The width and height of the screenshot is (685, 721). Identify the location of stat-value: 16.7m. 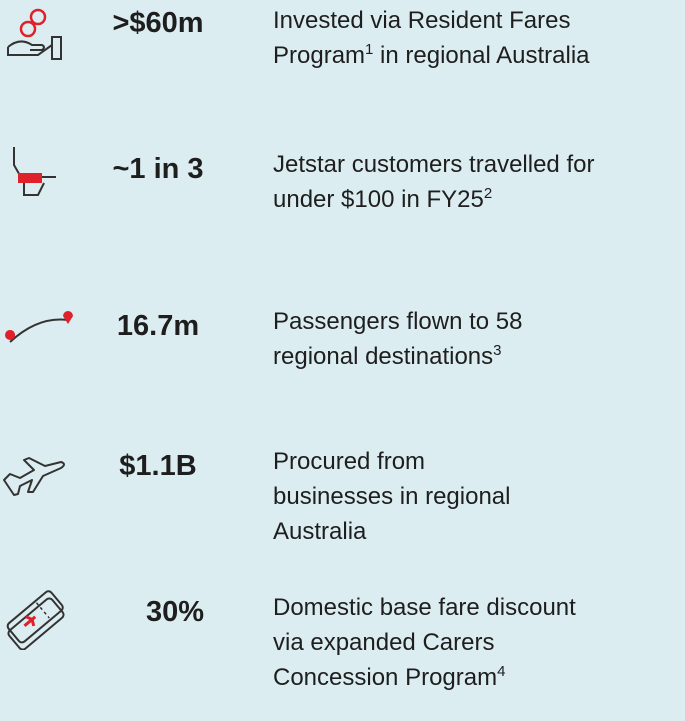
(158, 326).